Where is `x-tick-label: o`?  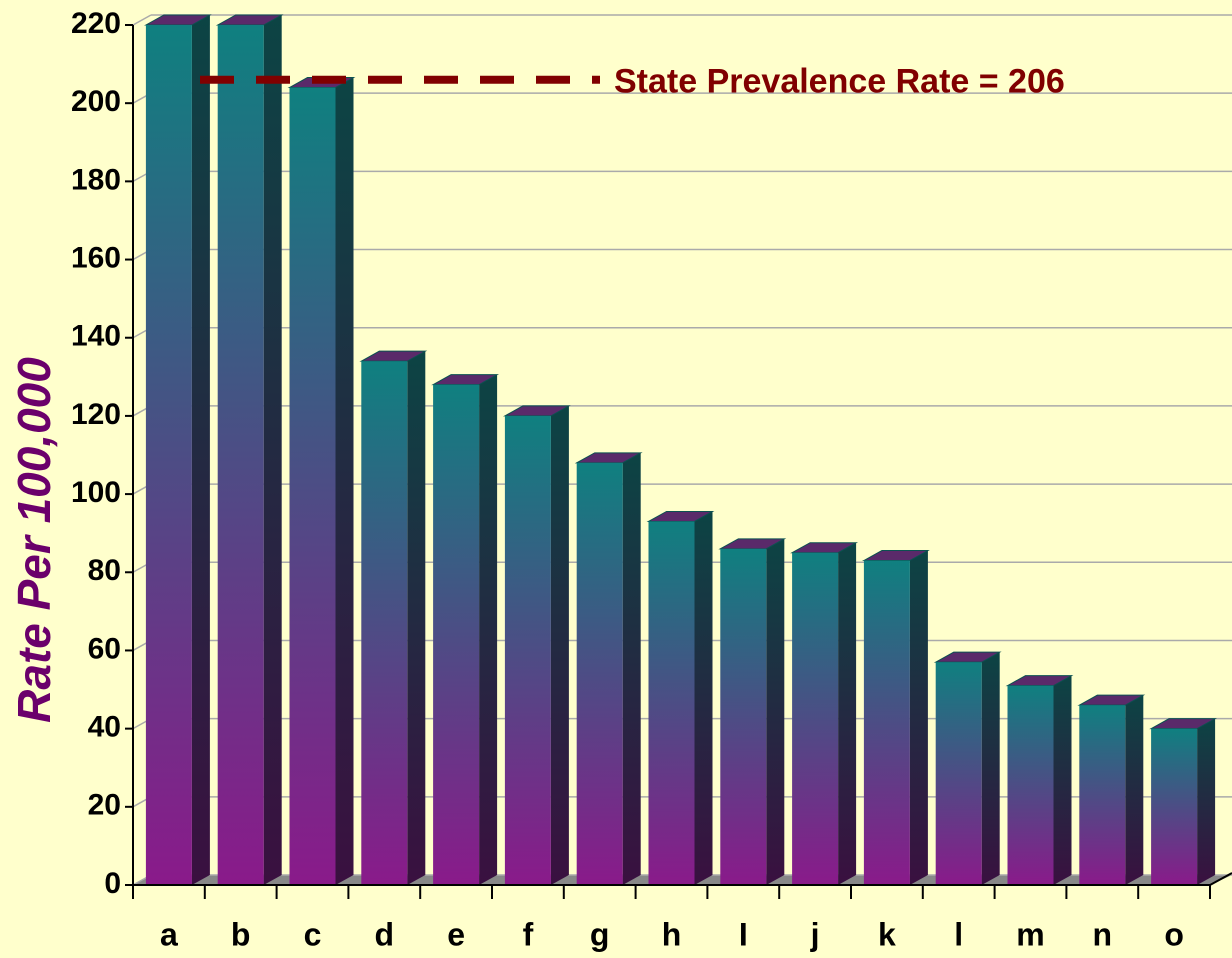
x-tick-label: o is located at coordinates (1174, 934).